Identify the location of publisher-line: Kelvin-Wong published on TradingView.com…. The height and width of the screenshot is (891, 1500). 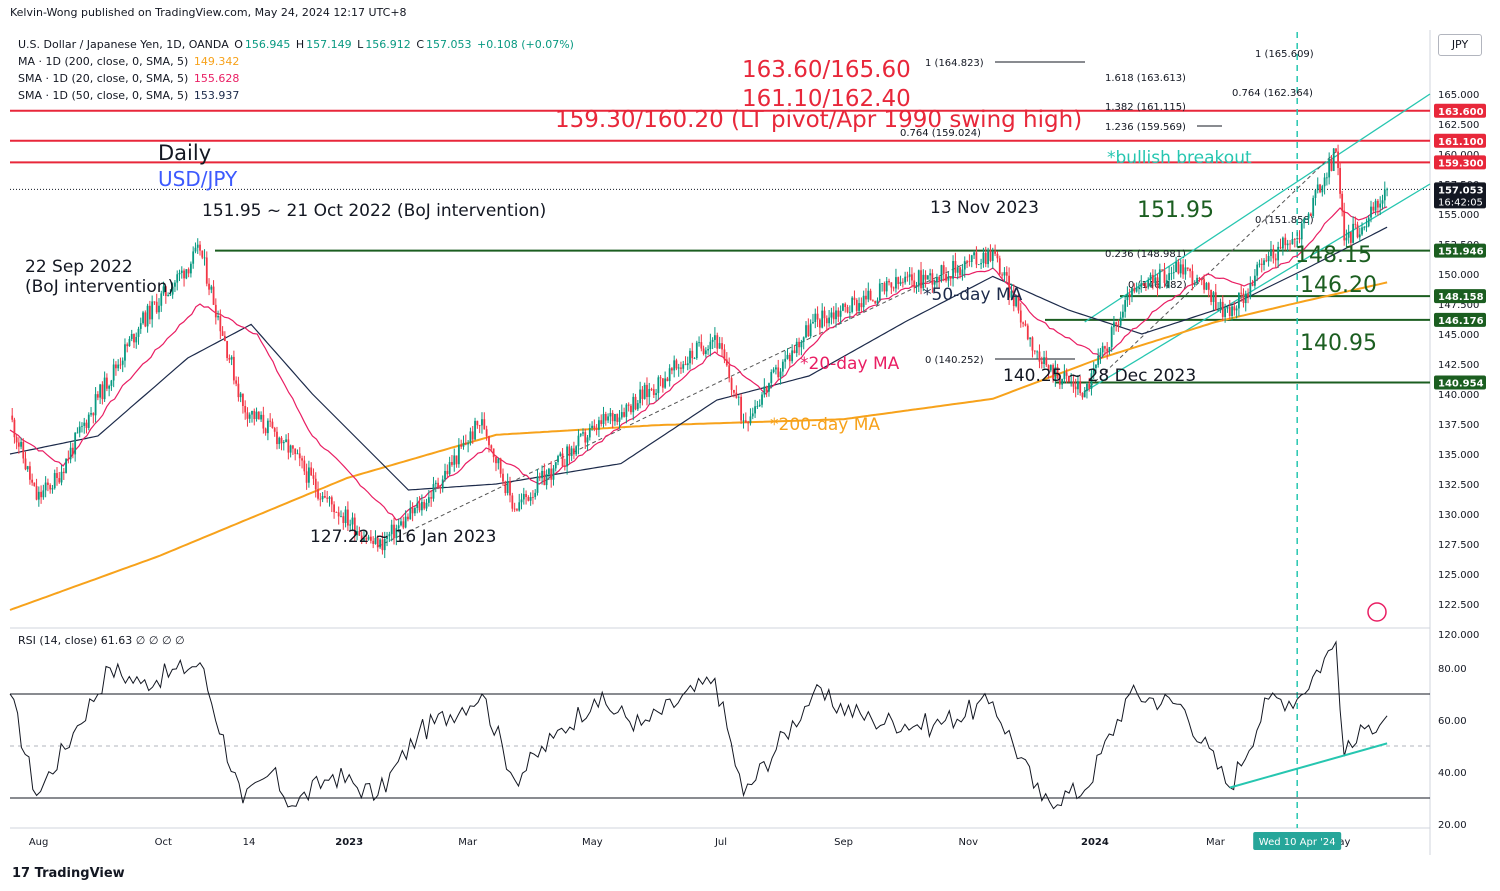
(208, 12).